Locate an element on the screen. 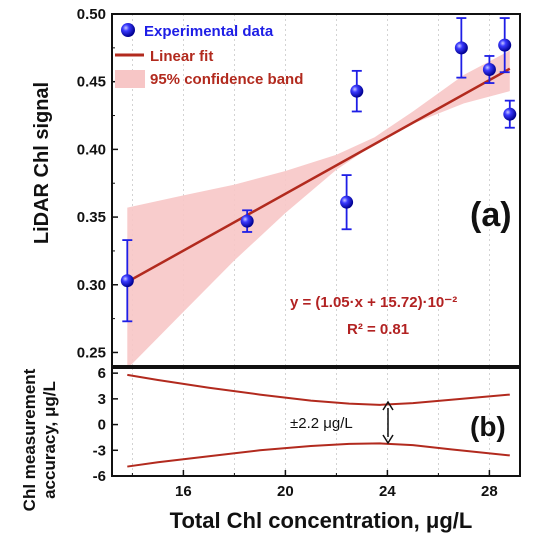 The height and width of the screenshot is (550, 550). panel-b-y-axis-label-line2: accuracy, μg/L is located at coordinates (49, 440).